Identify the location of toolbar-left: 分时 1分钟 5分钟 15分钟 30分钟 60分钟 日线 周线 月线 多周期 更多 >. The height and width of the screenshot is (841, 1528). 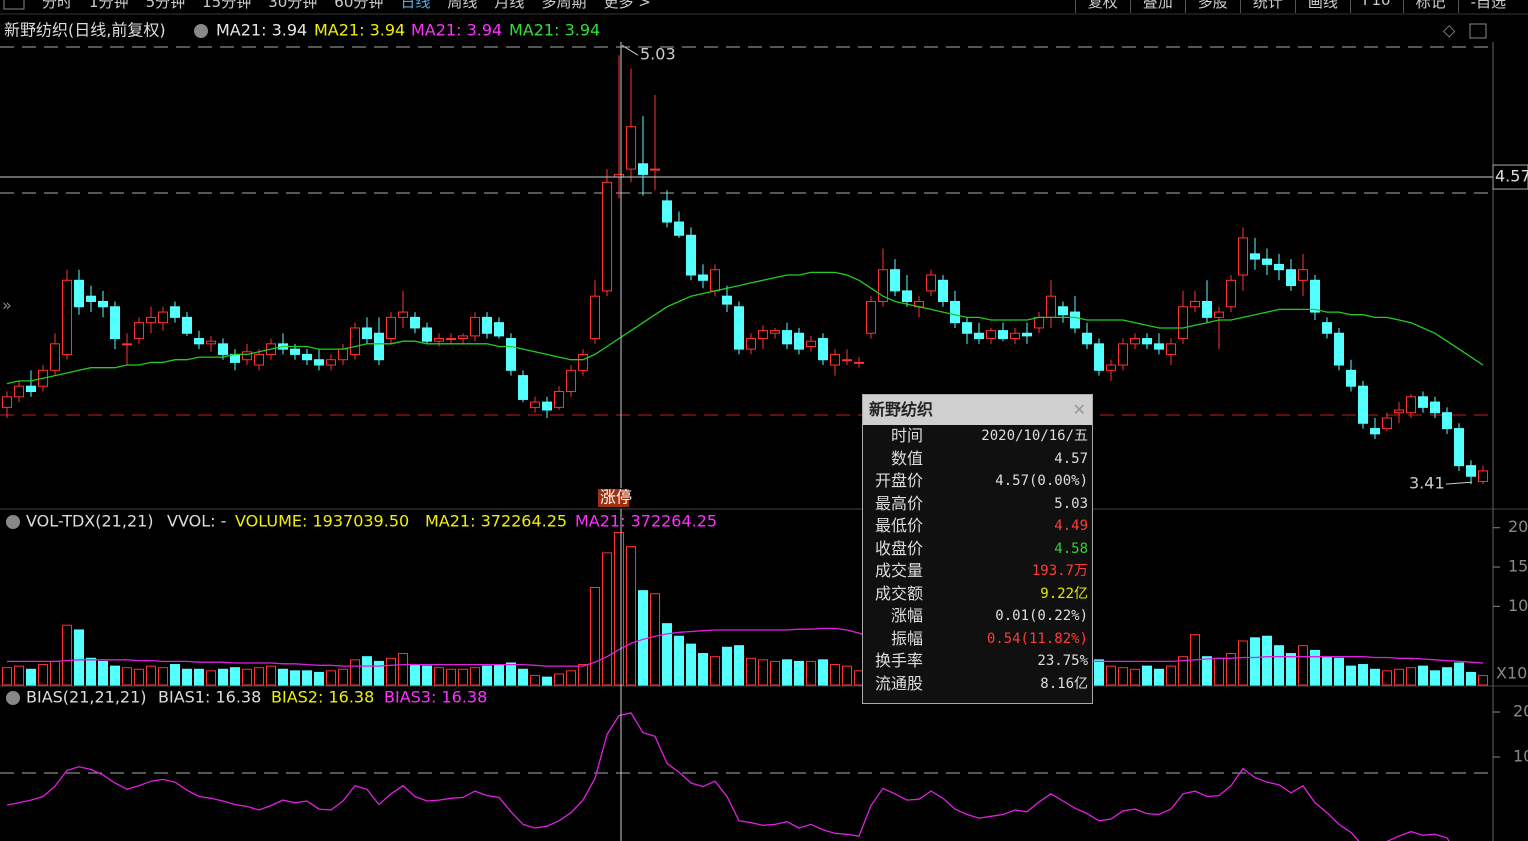
(346, 6).